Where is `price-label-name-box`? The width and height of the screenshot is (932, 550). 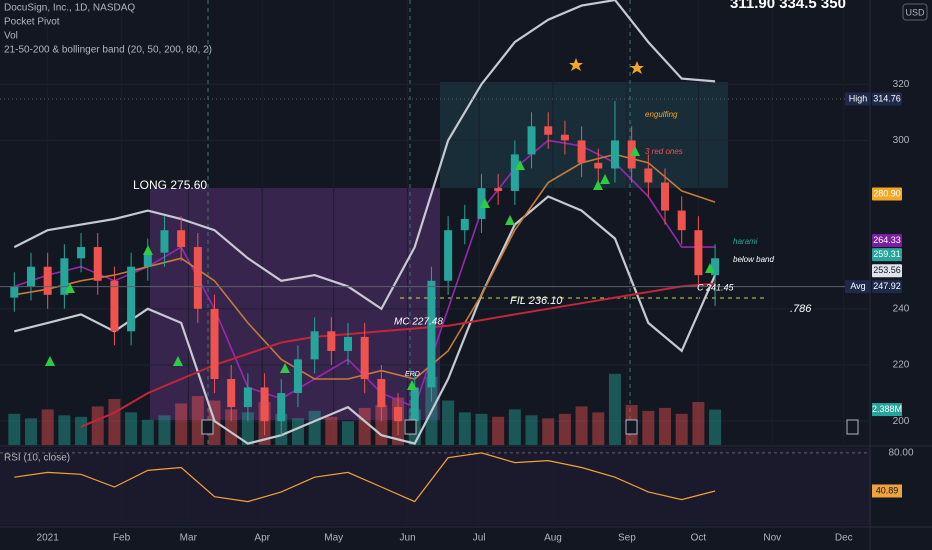
price-label-name-box is located at coordinates (858, 287).